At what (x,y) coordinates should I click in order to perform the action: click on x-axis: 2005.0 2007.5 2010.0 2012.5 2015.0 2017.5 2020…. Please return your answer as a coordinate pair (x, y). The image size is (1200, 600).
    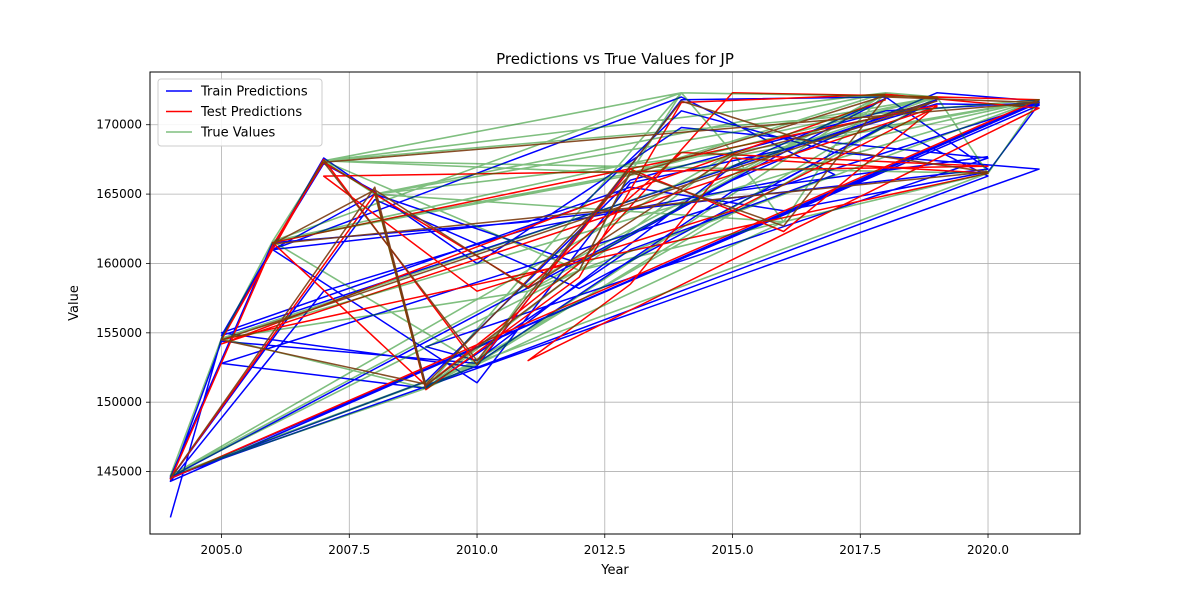
    Looking at the image, I should click on (605, 545).